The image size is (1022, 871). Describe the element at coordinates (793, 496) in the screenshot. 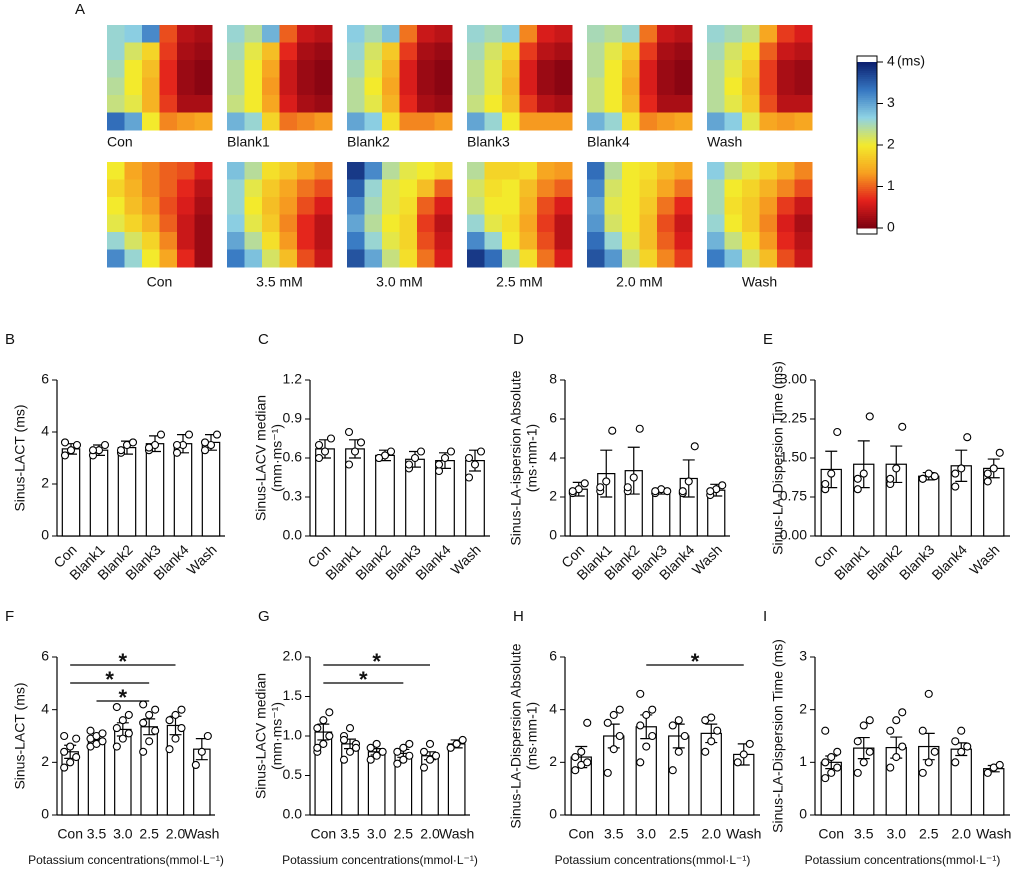

I see `y-tick-label: 0.75` at that location.